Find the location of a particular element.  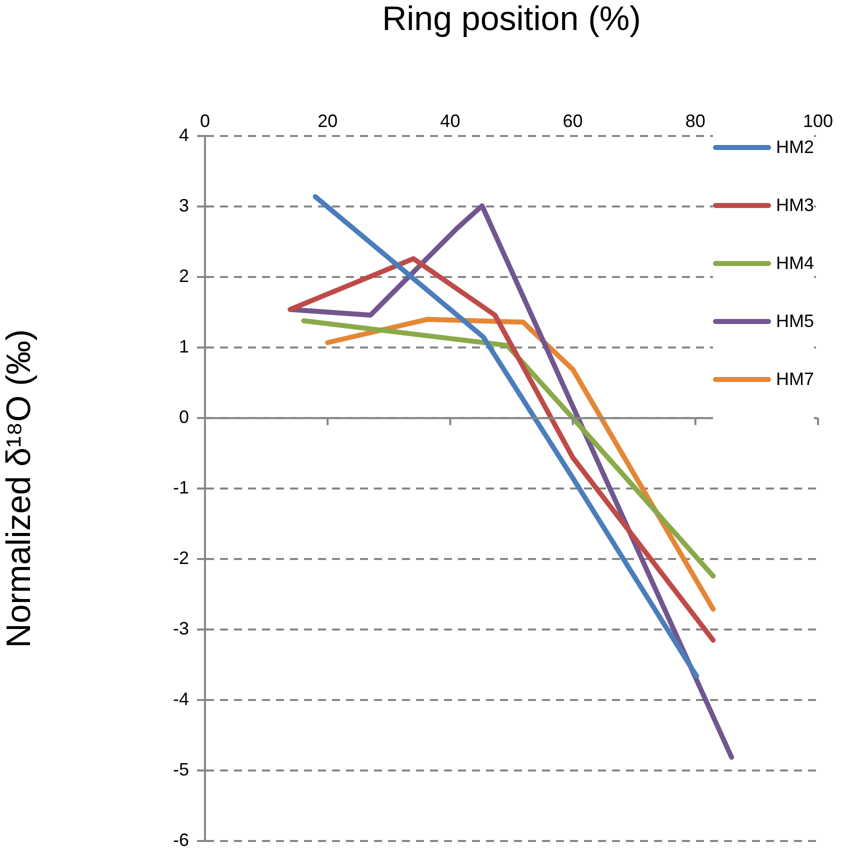

y-axis-title: Normalized δ¹⁸O (‰) is located at coordinates (19, 488).